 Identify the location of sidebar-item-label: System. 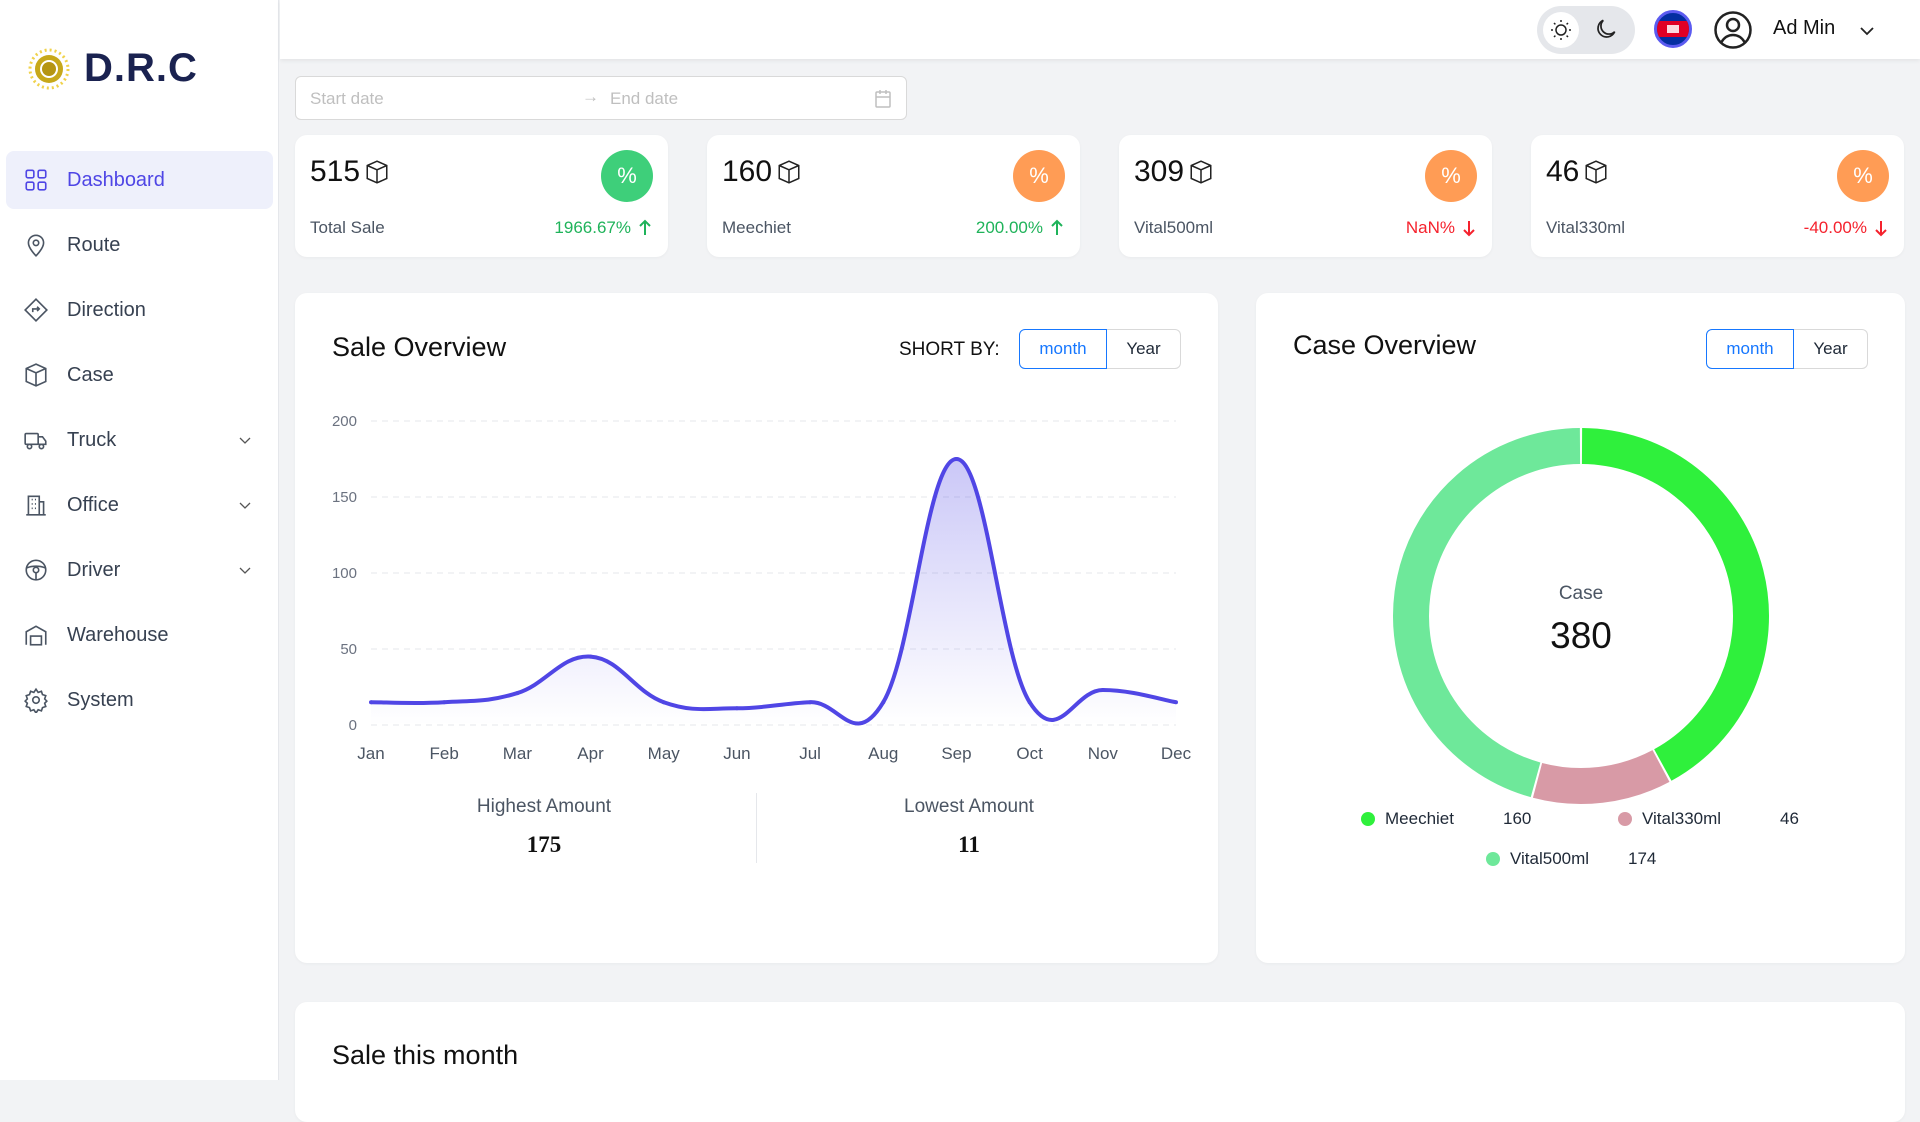
(100, 699).